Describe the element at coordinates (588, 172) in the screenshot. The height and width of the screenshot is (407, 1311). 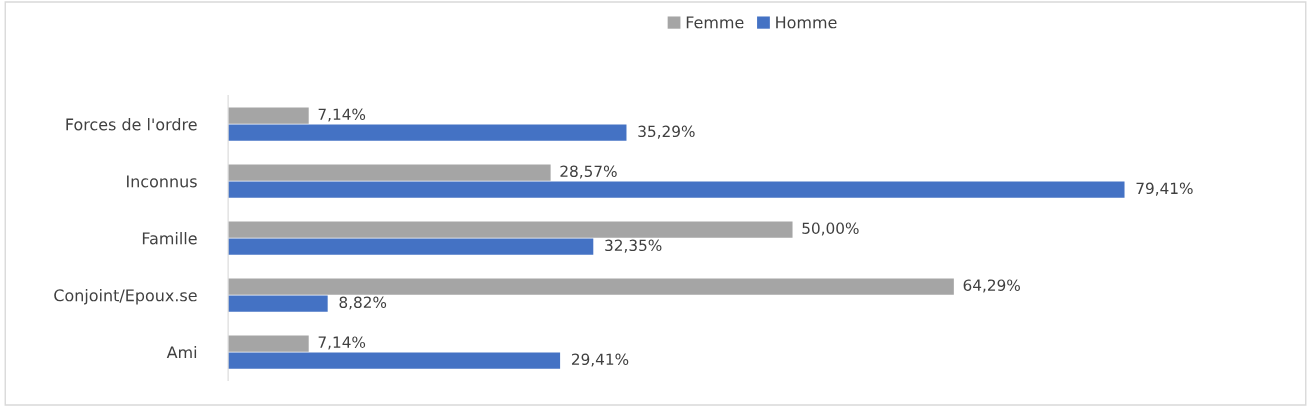
I see `data-label: 28,57%` at that location.